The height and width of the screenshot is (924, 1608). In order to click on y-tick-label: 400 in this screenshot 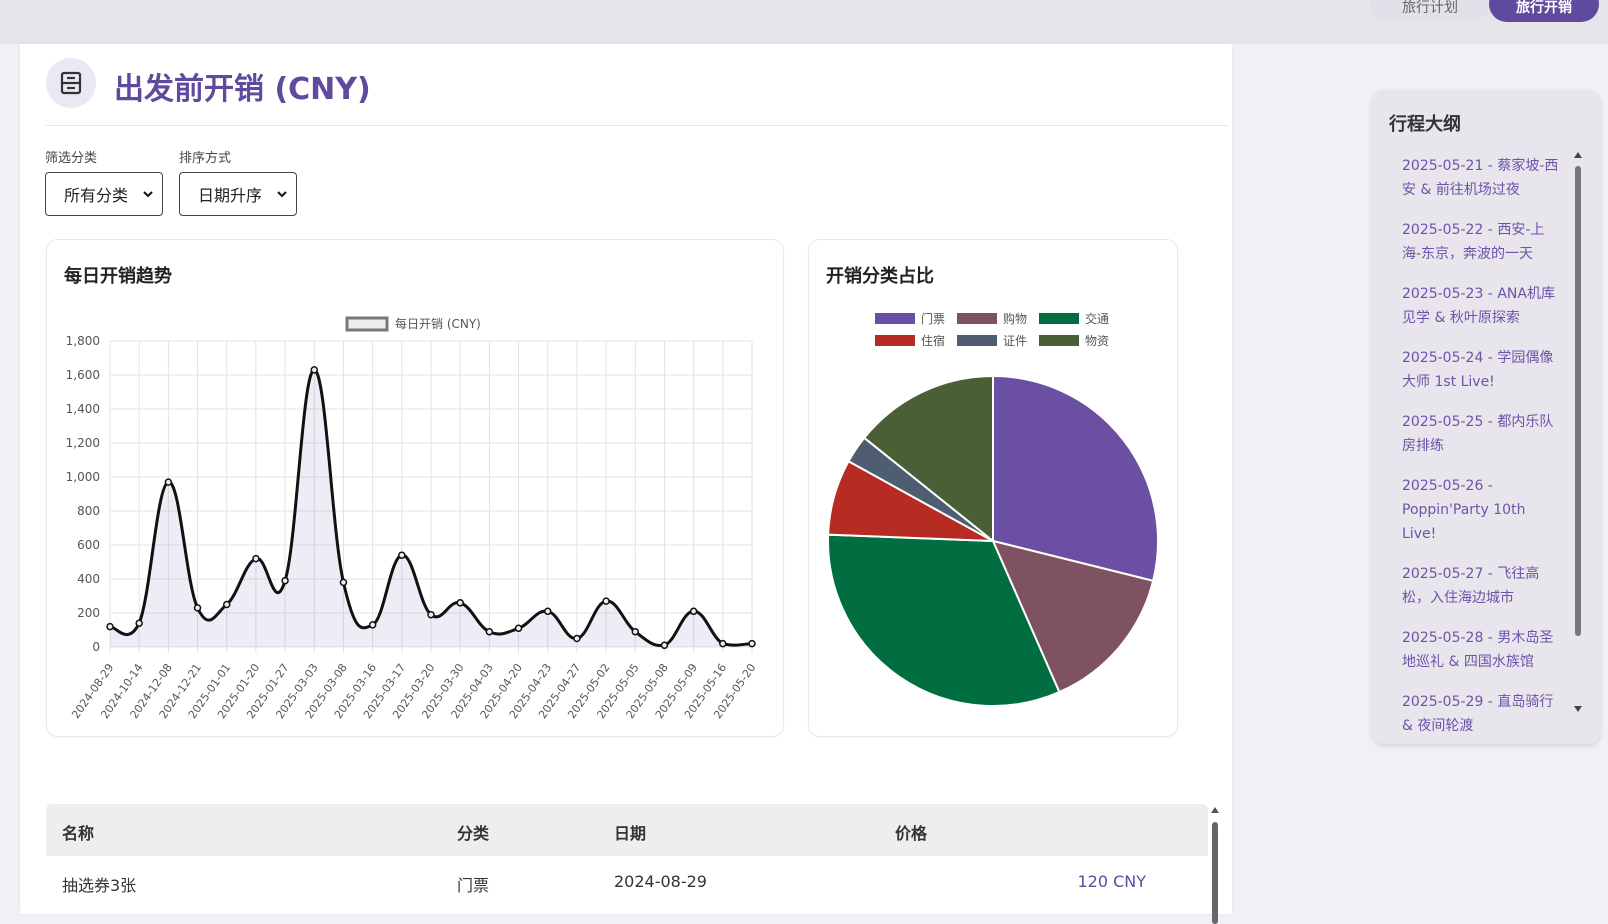, I will do `click(88, 579)`.